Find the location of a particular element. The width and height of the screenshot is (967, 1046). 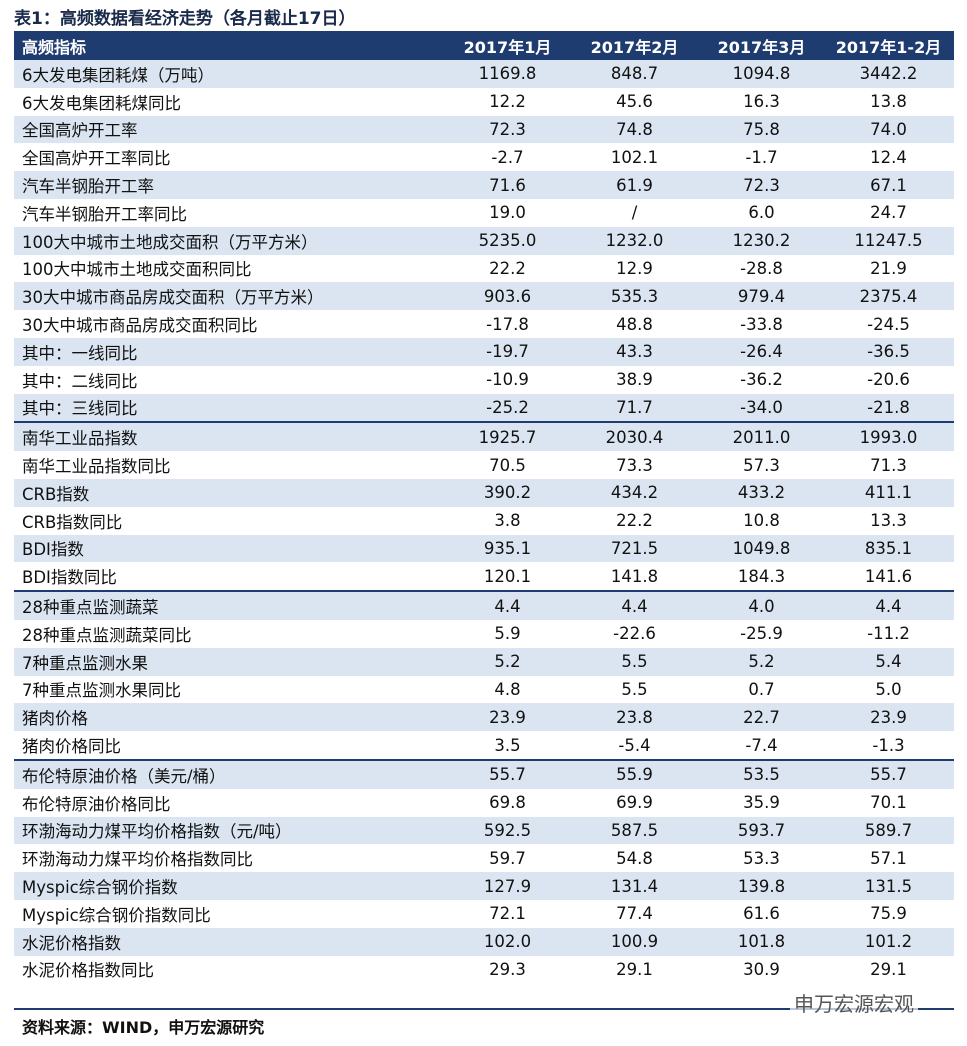

table-row: 汽车半钢胎开工率 71.6 61.9 72.3 67.1 is located at coordinates (484, 185).